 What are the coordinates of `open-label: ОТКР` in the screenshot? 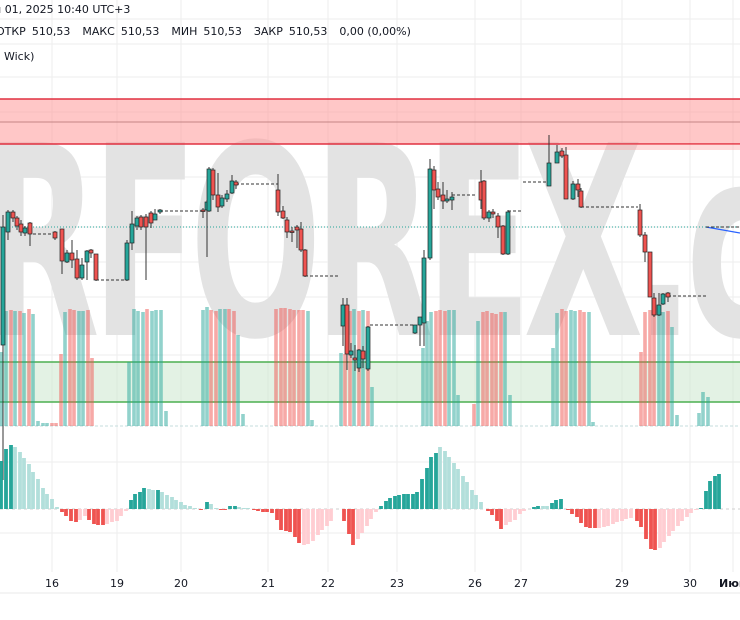 It's located at (13, 31).